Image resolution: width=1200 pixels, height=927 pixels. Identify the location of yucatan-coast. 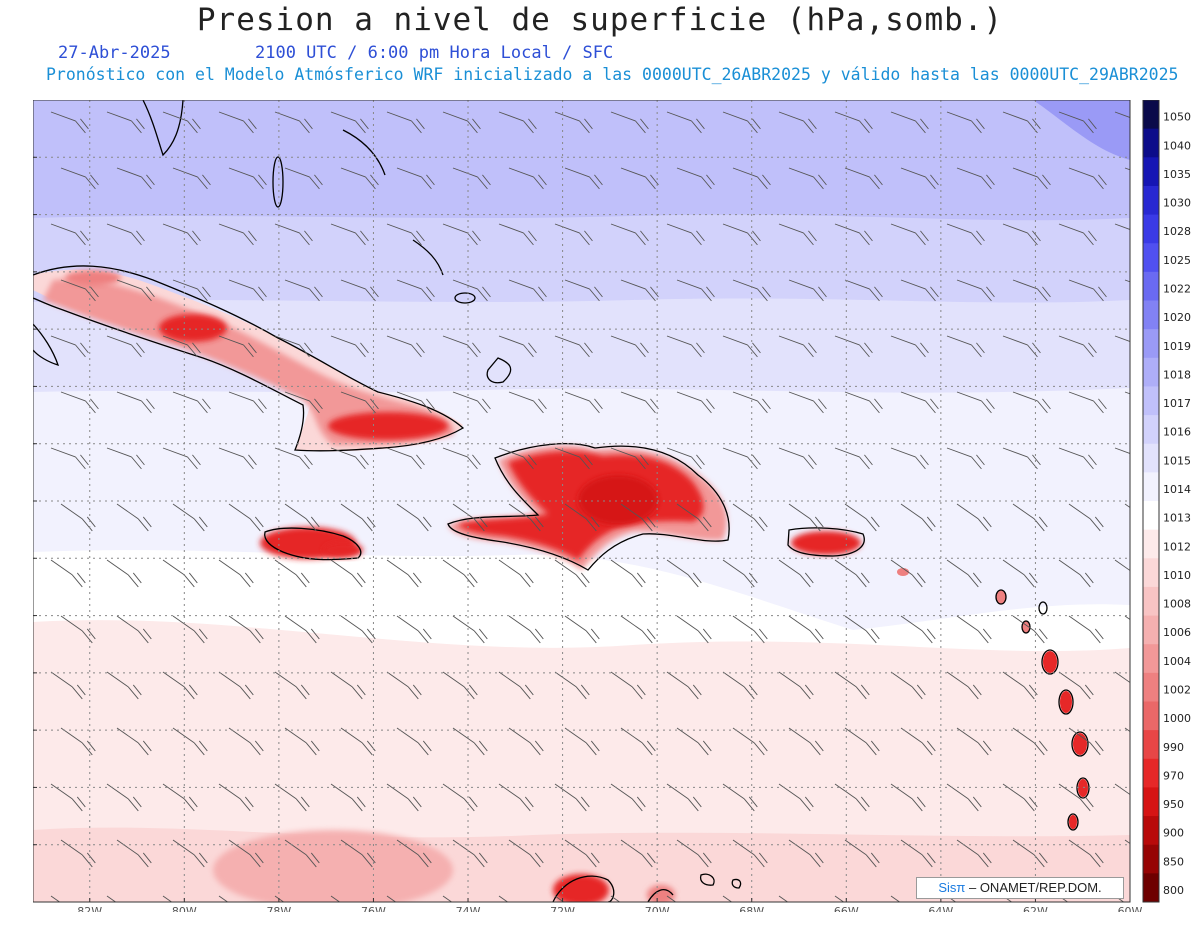
(46, 344).